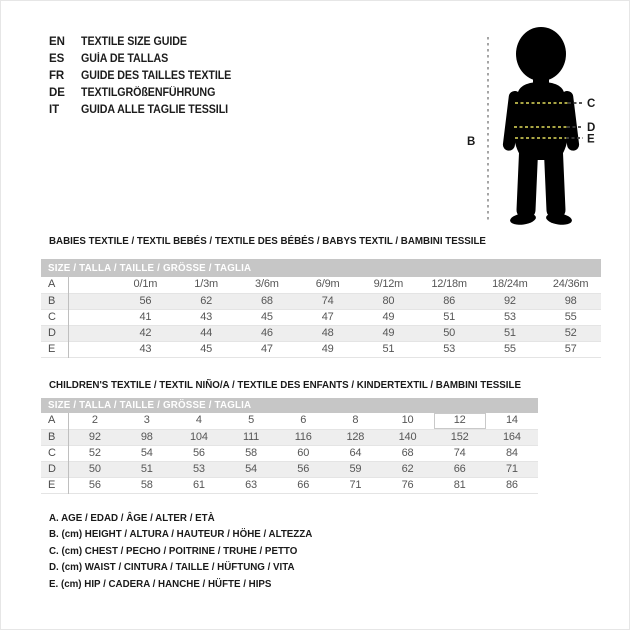  What do you see at coordinates (125, 59) in the screenshot?
I see `lang-title: GUÍA DE TALLAS` at bounding box center [125, 59].